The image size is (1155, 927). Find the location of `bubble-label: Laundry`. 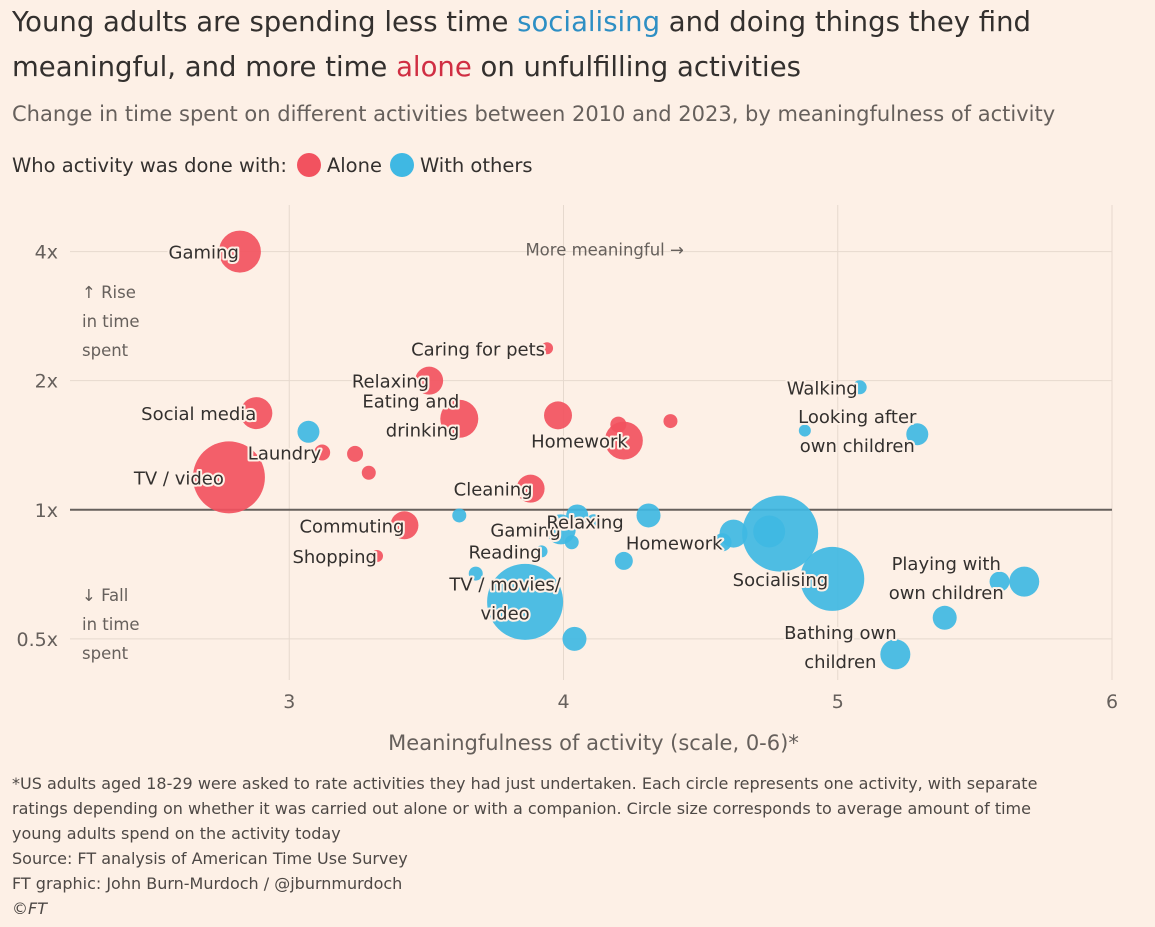

bubble-label: Laundry is located at coordinates (285, 454).